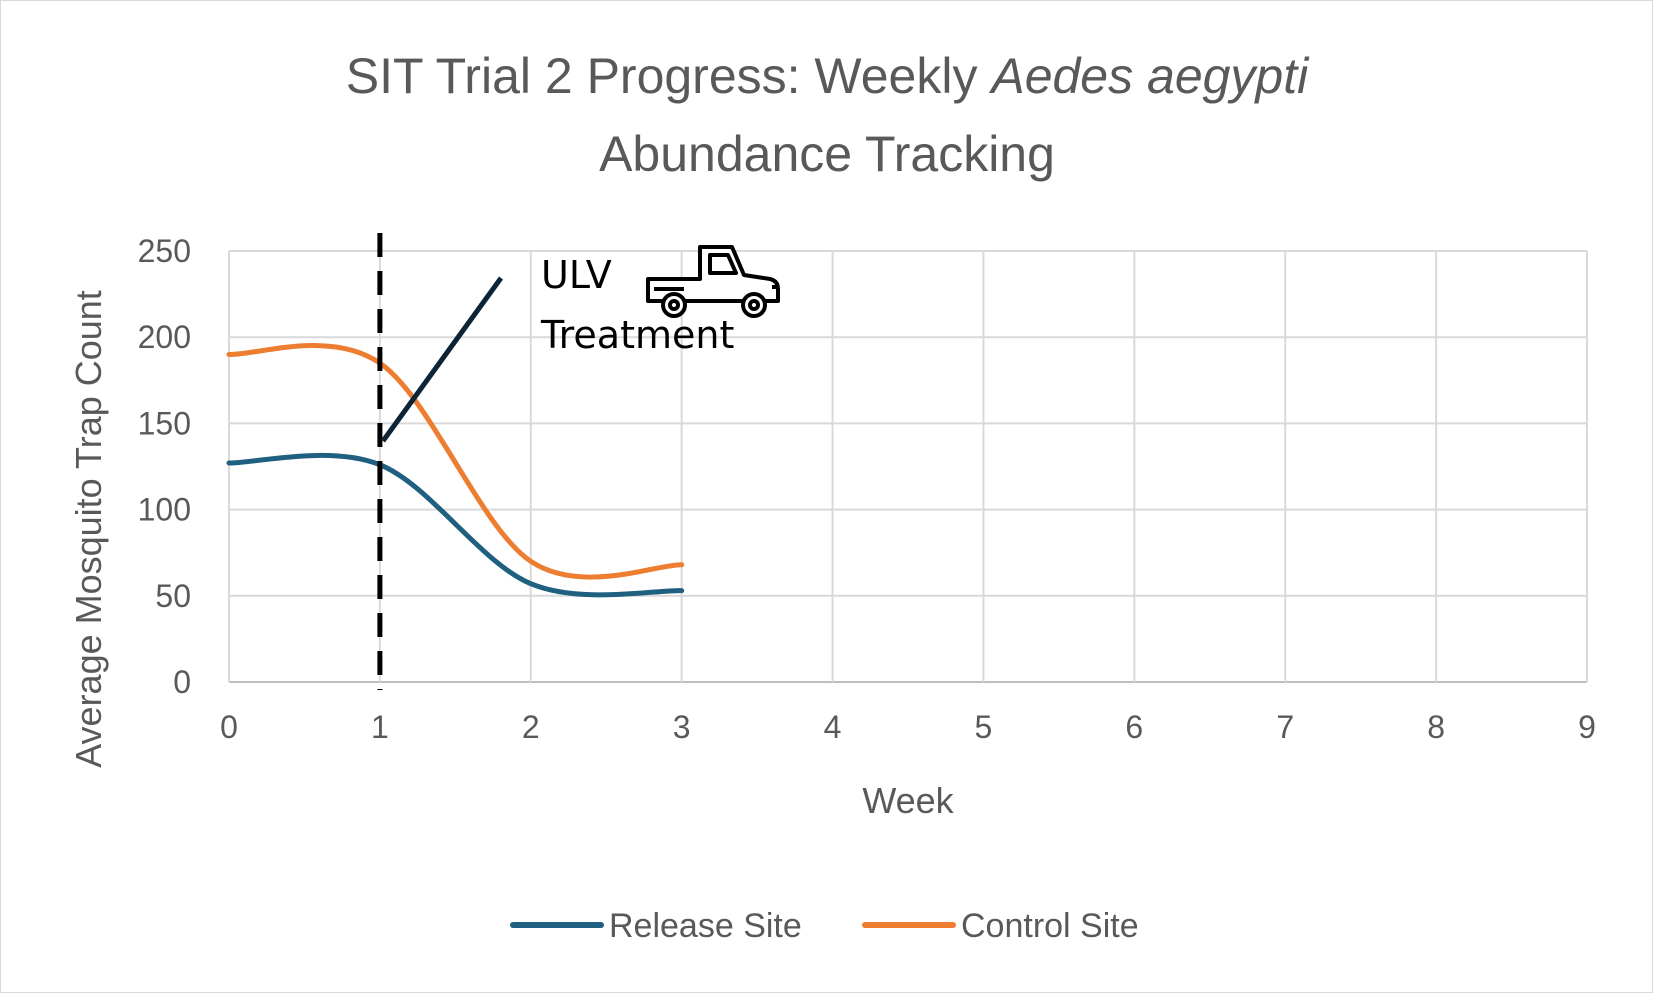 This screenshot has height=994, width=1653. Describe the element at coordinates (380, 727) in the screenshot. I see `x-tick-label: 1` at that location.